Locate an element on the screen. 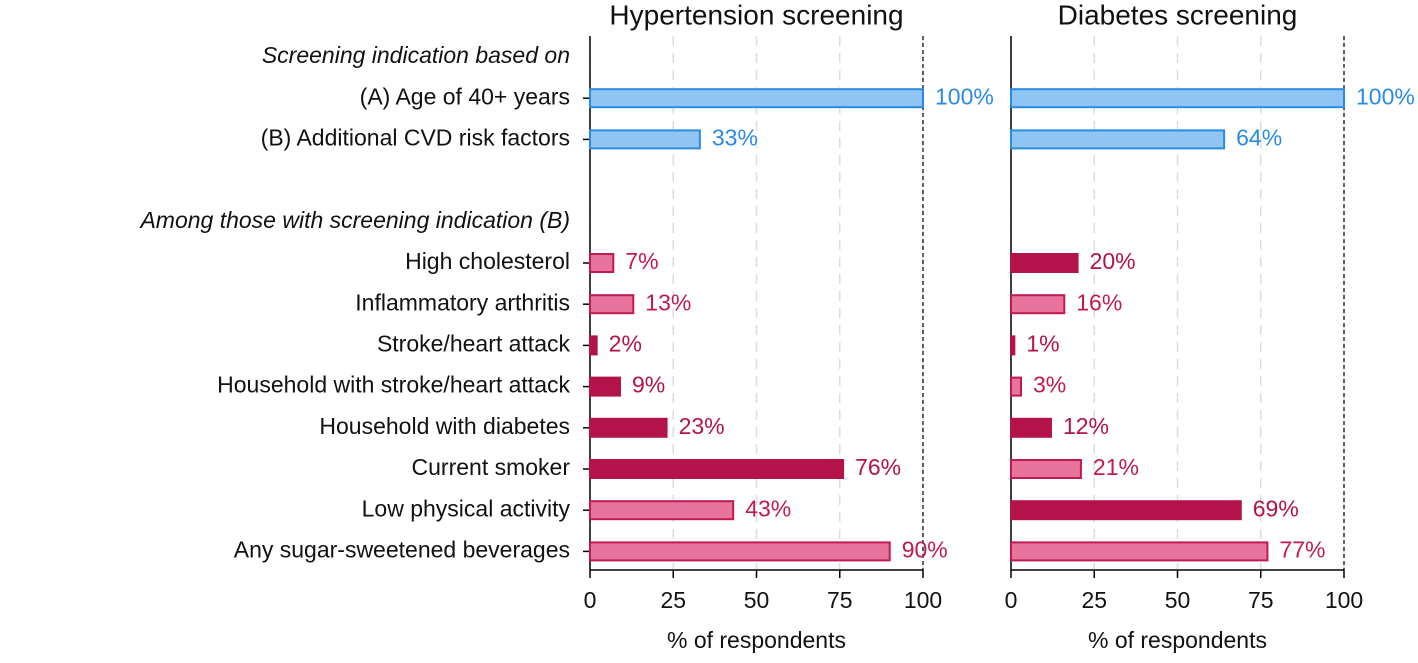 The width and height of the screenshot is (1418, 663). category-label: (B) Additional CVD risk factors is located at coordinates (415, 137).